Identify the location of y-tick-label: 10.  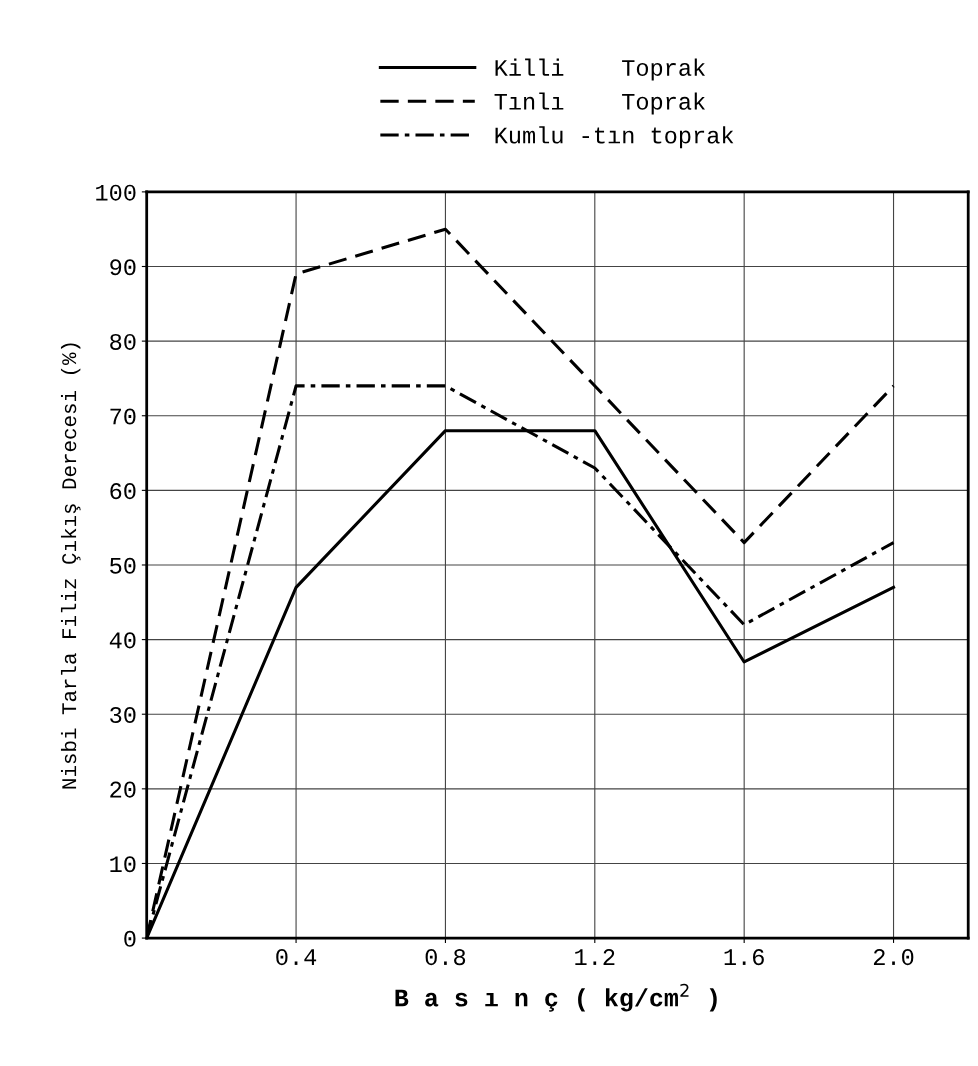
(123, 864).